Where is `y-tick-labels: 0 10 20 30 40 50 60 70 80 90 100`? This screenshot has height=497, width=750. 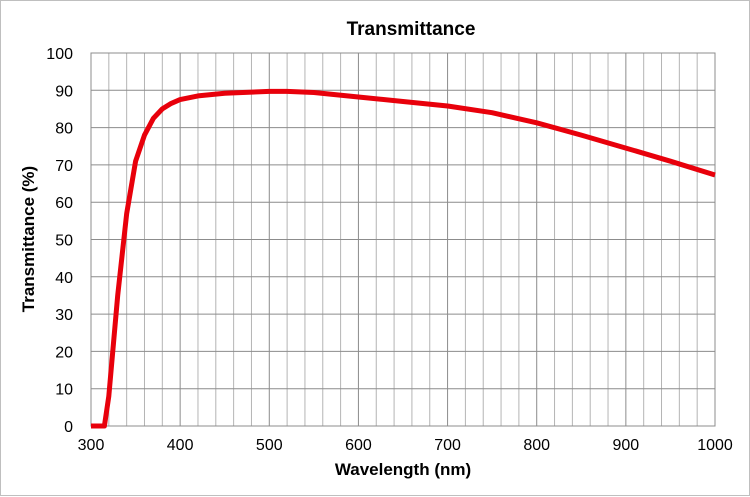 y-tick-labels: 0 10 20 30 40 50 60 70 80 90 100 is located at coordinates (59, 241).